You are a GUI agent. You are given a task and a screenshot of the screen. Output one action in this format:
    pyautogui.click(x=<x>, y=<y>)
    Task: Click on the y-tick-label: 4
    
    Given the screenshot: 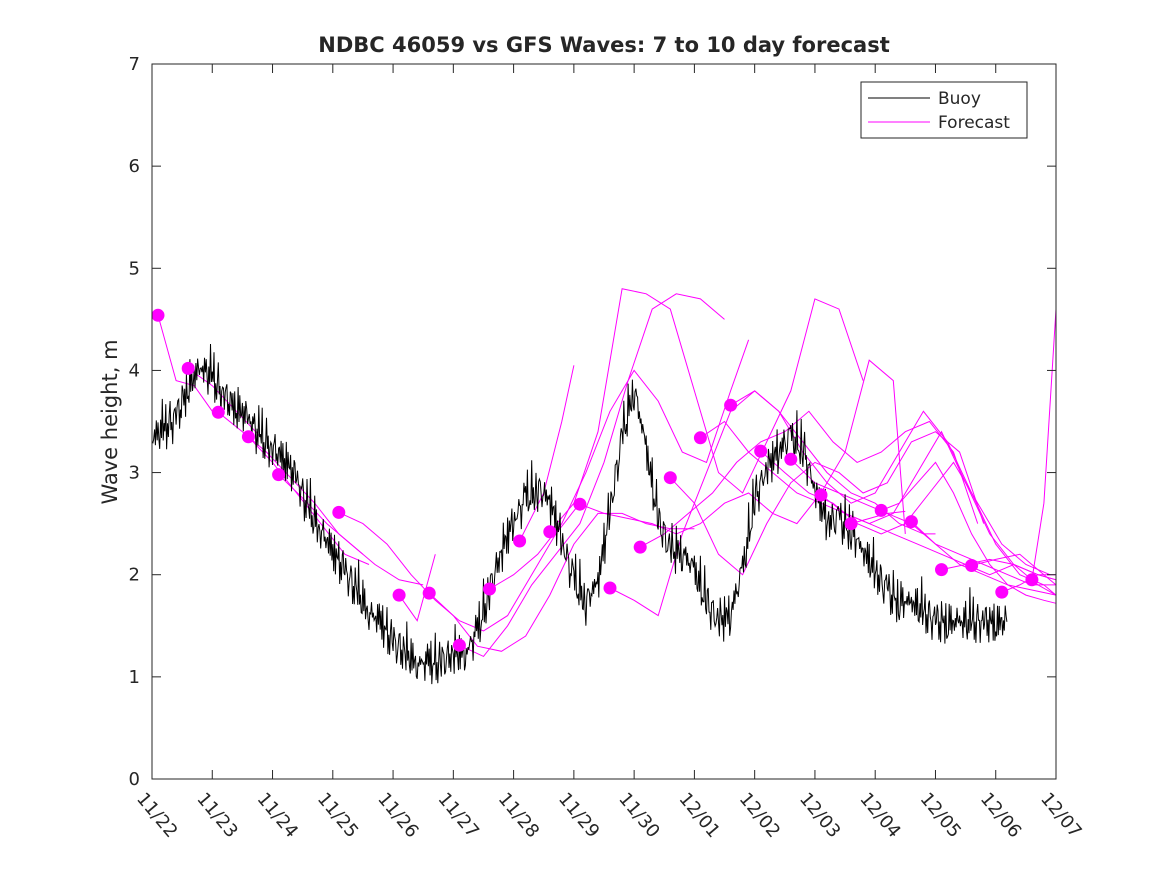 What is the action you would take?
    pyautogui.click(x=134, y=370)
    